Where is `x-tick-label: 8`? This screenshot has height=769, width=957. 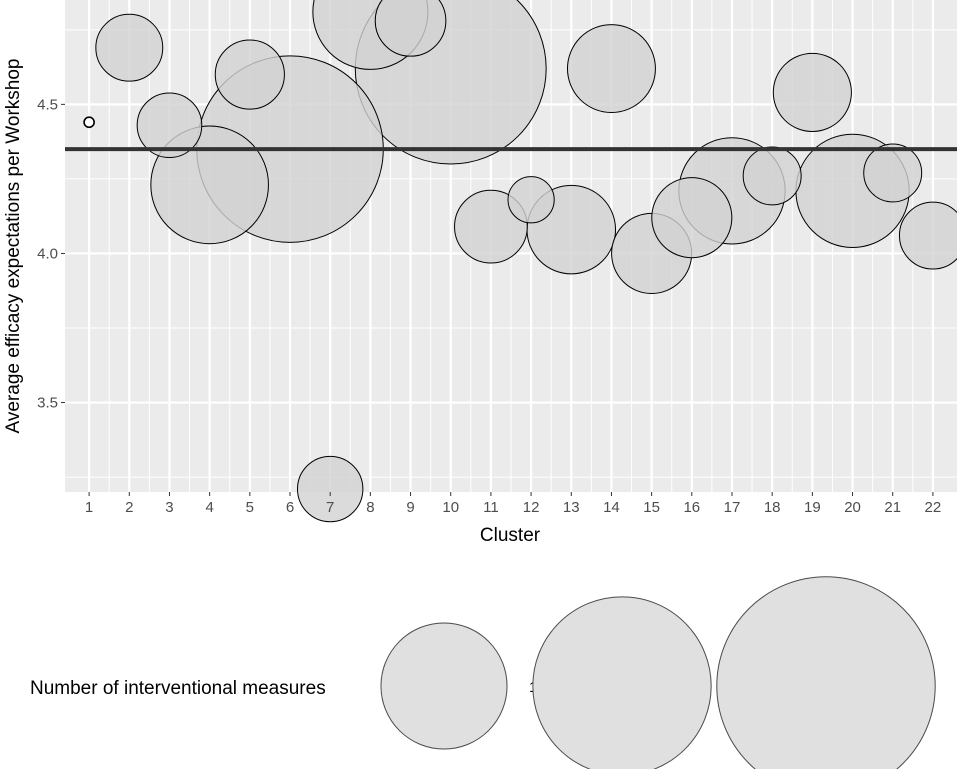
x-tick-label: 8 is located at coordinates (370, 507).